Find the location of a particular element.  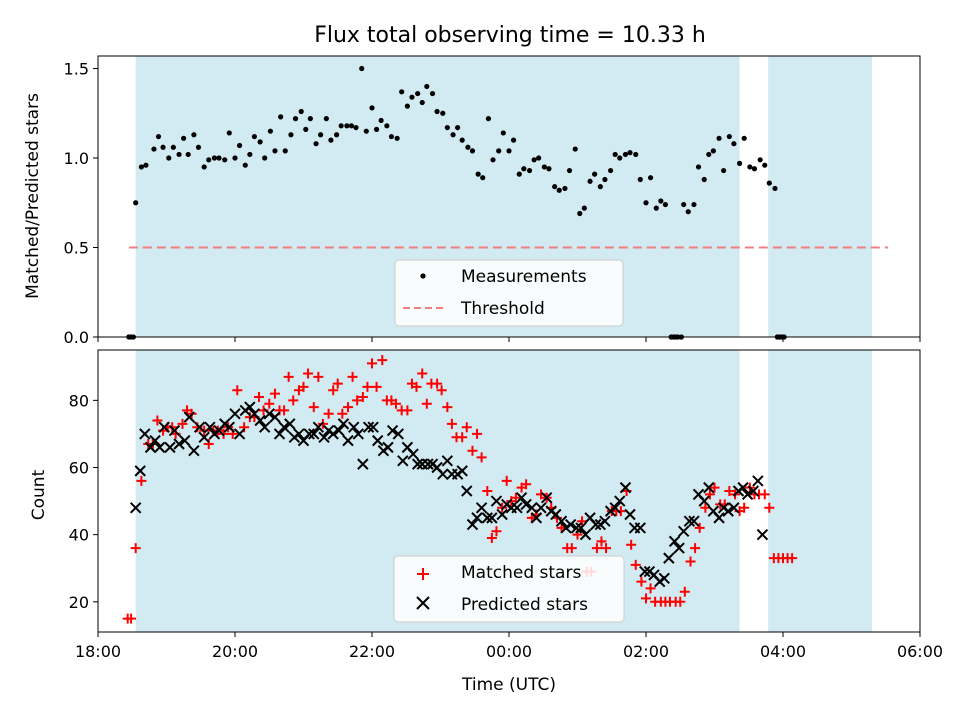

x-tick-label: 18:00 is located at coordinates (98, 651).